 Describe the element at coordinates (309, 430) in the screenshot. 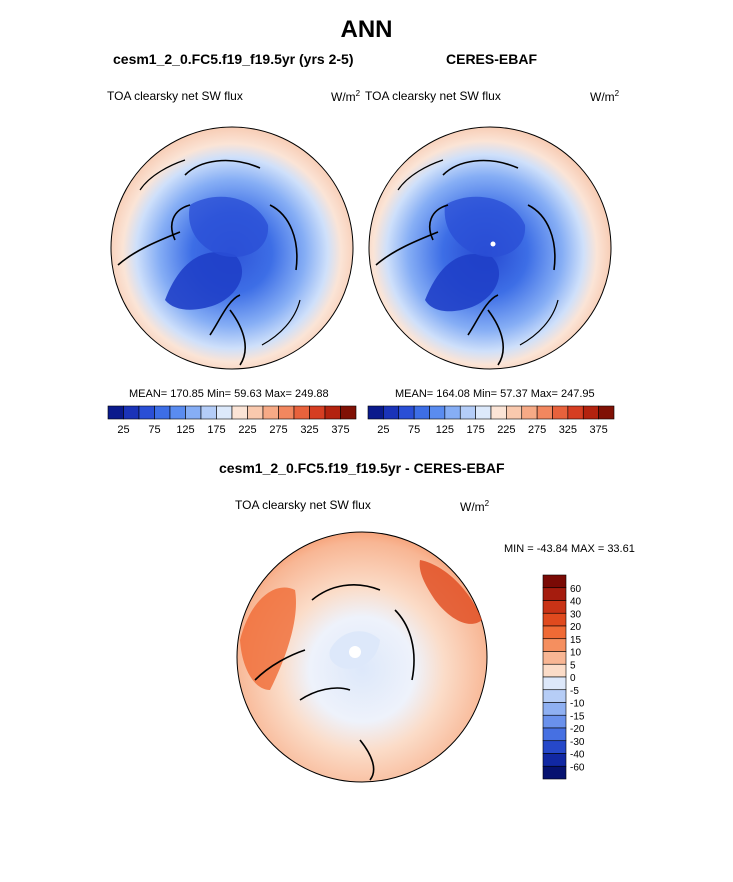

I see `model-colorbar-tick-label: 325` at that location.